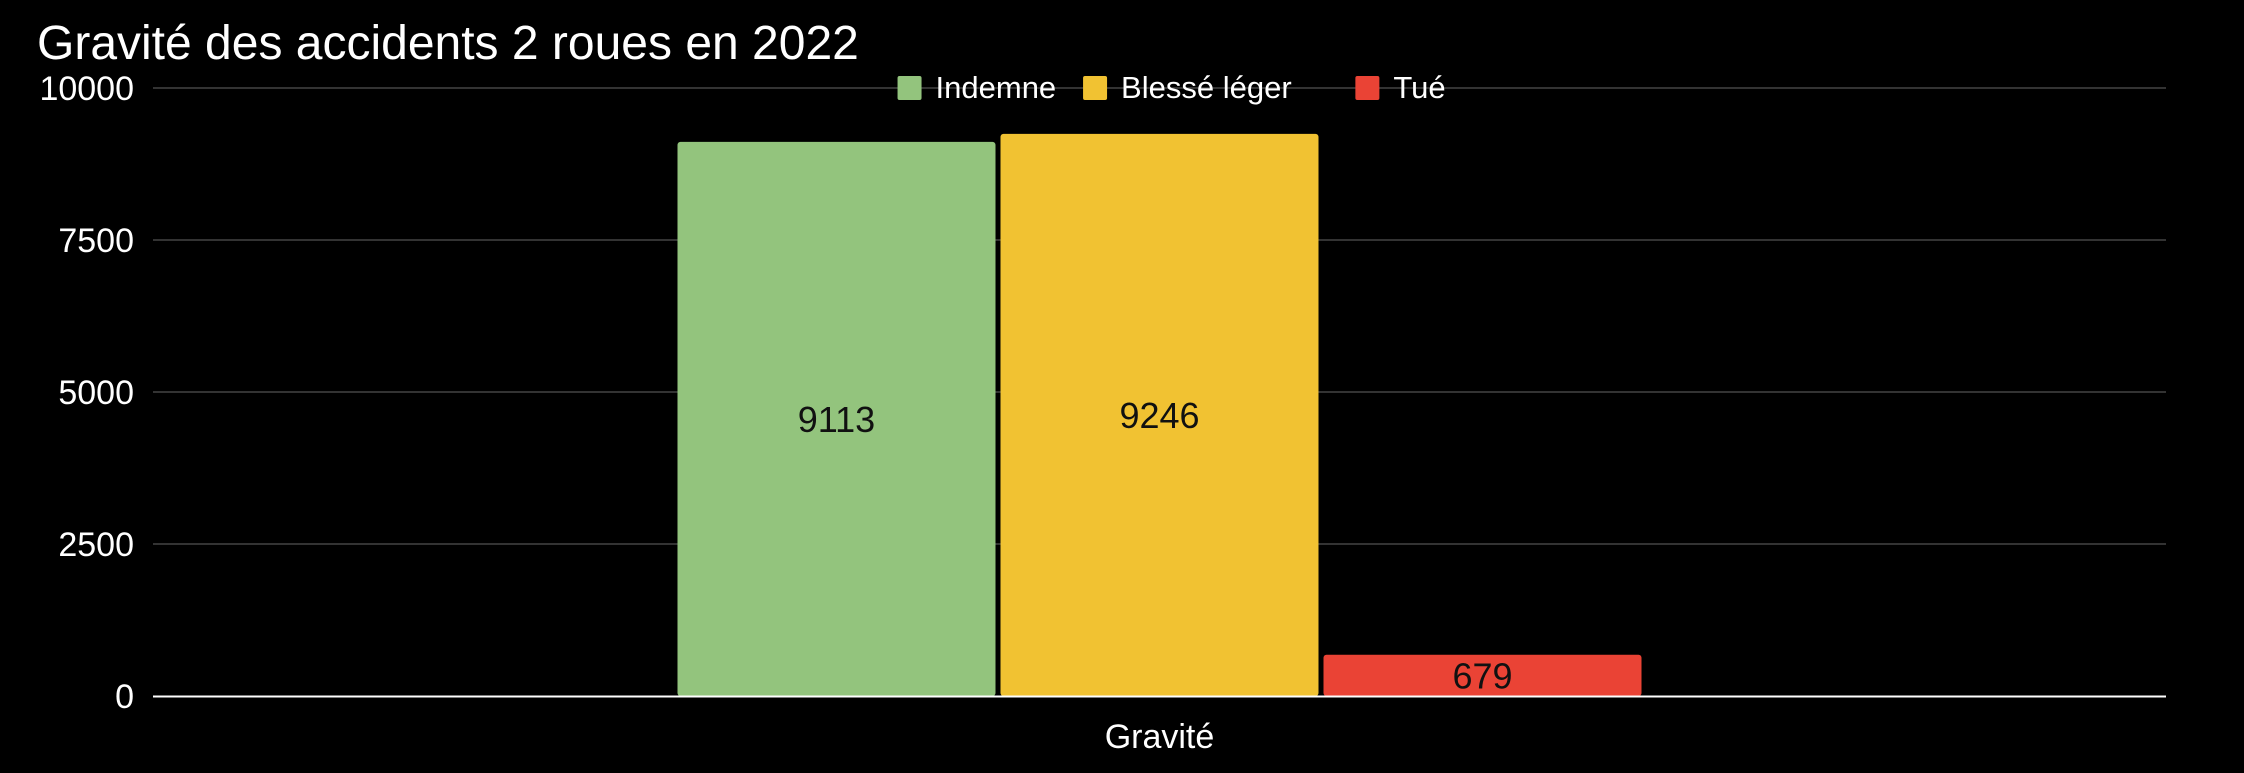  Describe the element at coordinates (1095, 88) in the screenshot. I see `legend-swatch-bless-l-ger` at that location.